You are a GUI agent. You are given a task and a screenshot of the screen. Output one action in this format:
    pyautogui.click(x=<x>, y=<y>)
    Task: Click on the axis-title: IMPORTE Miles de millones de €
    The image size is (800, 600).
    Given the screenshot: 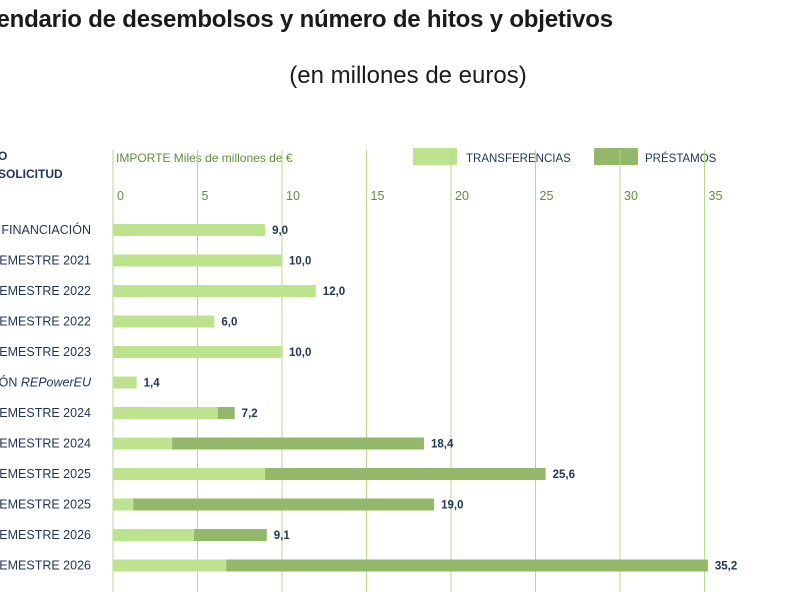 What is the action you would take?
    pyautogui.click(x=204, y=158)
    